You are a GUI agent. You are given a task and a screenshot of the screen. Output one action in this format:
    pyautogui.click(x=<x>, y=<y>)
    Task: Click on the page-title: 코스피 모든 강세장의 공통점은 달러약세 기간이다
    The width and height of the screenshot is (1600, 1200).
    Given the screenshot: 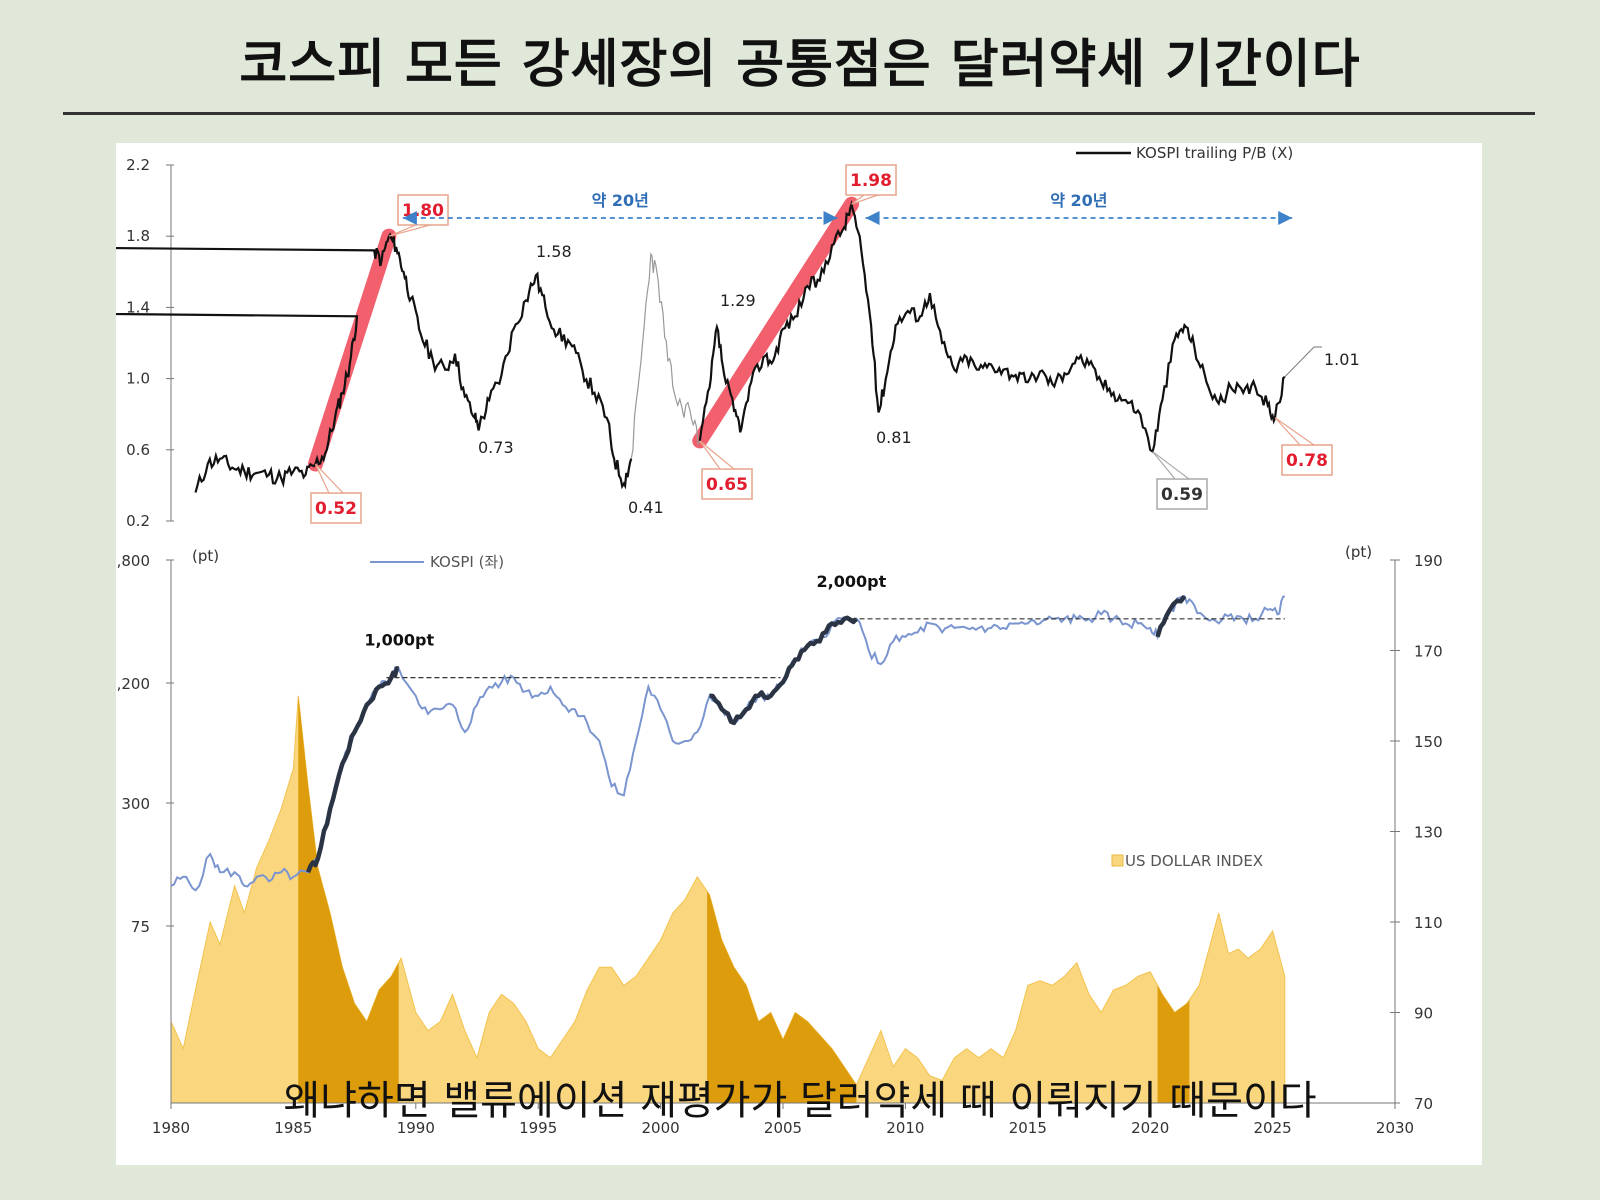 What is the action you would take?
    pyautogui.click(x=800, y=65)
    